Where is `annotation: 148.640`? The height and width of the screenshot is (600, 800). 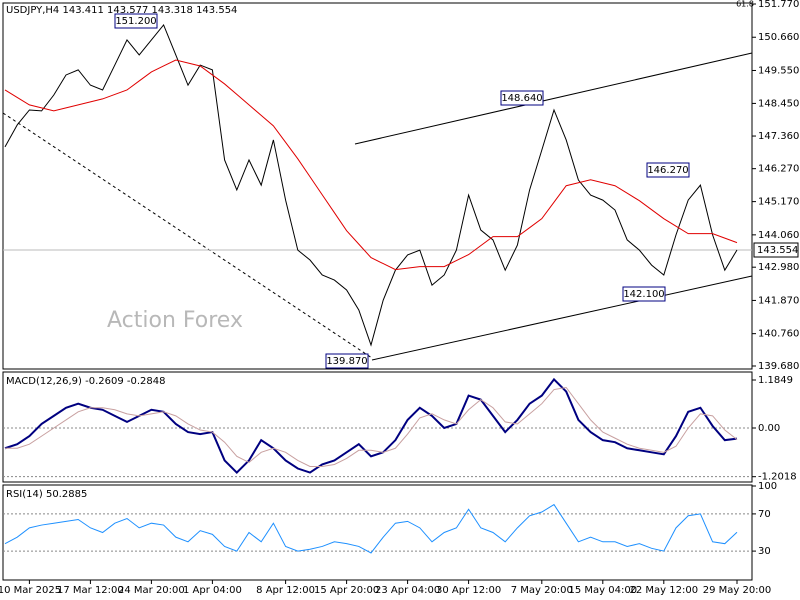 annotation: 148.640 is located at coordinates (521, 98).